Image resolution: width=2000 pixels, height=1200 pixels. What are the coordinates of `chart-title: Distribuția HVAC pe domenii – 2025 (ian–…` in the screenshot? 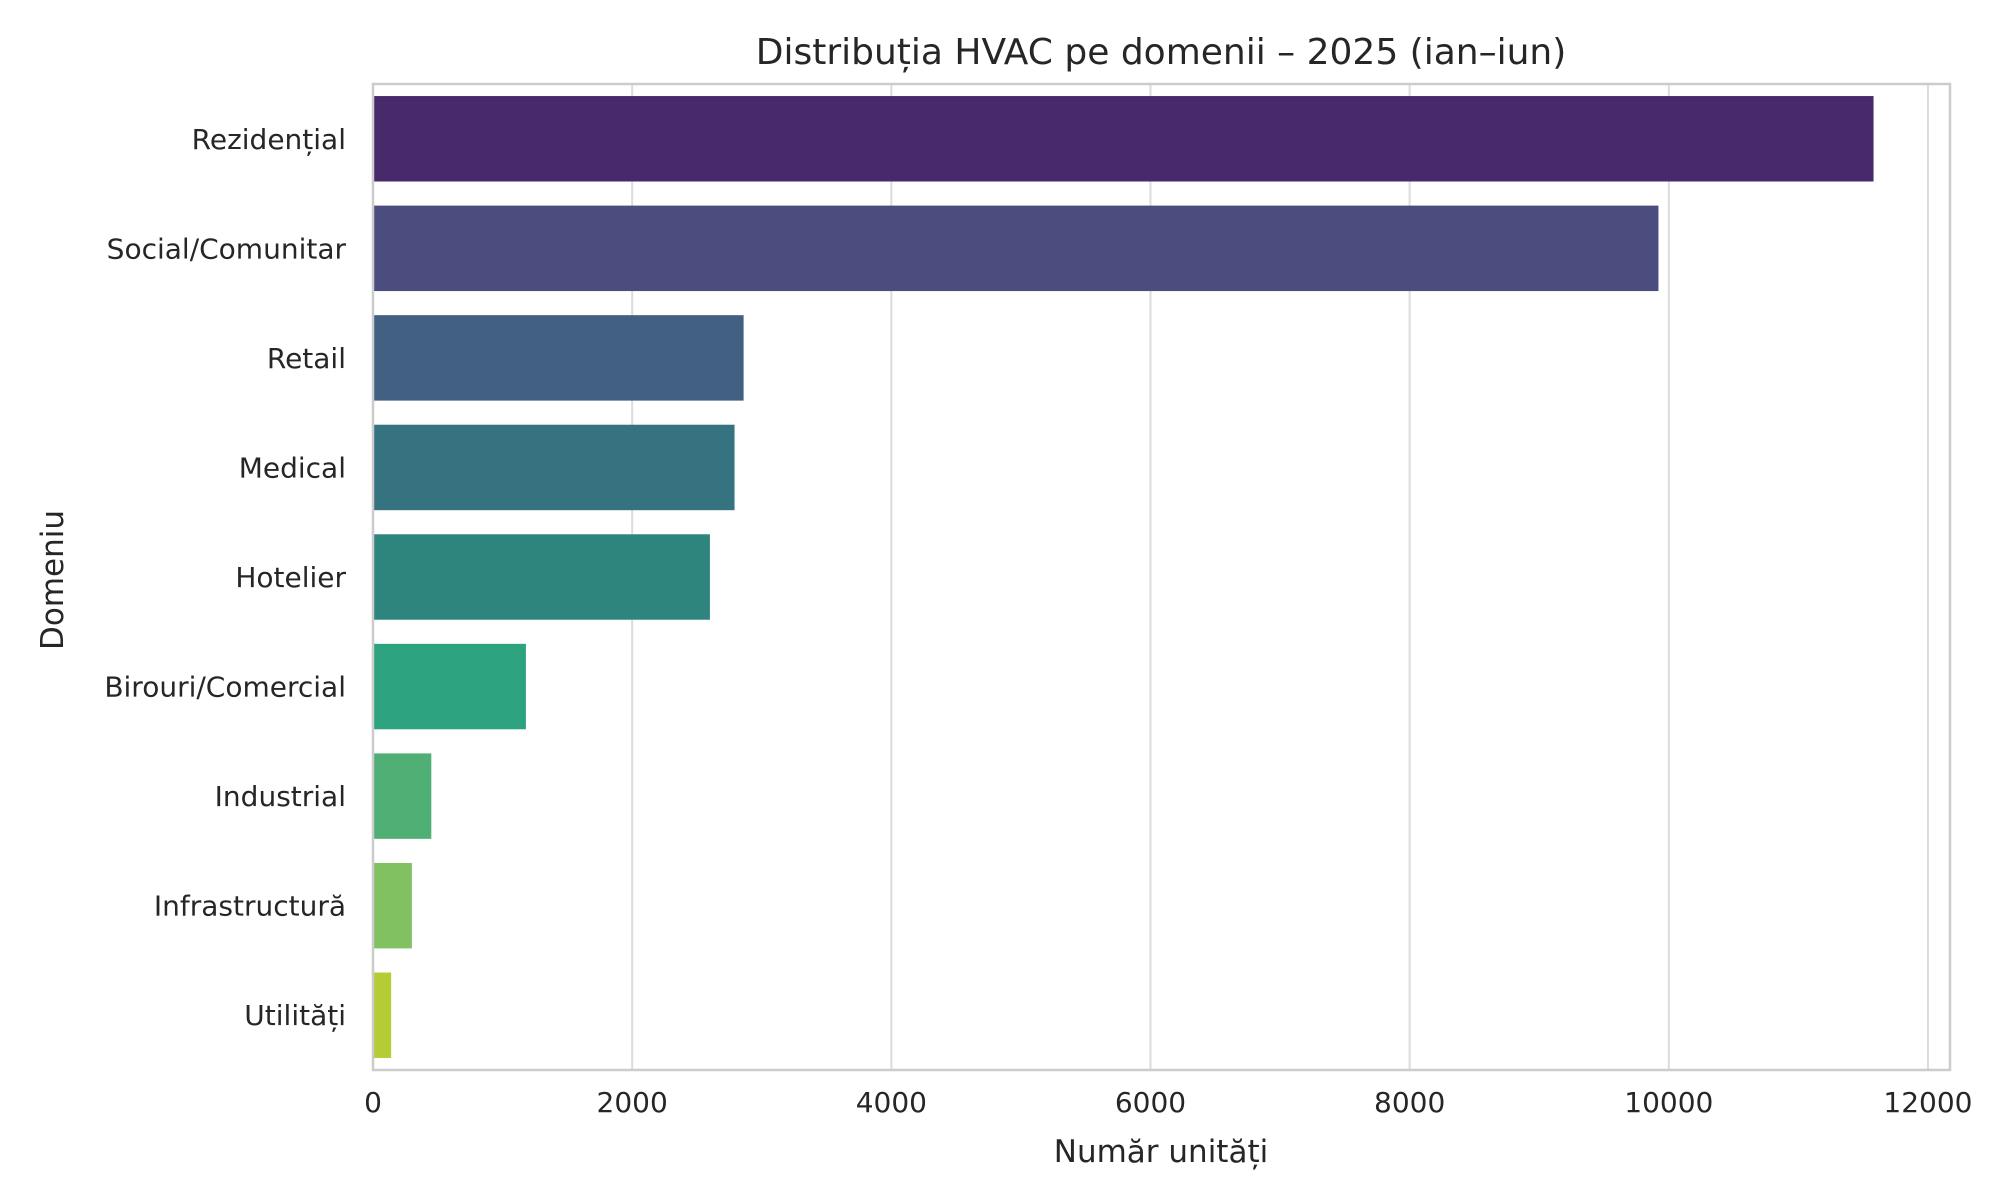 It's located at (1161, 52).